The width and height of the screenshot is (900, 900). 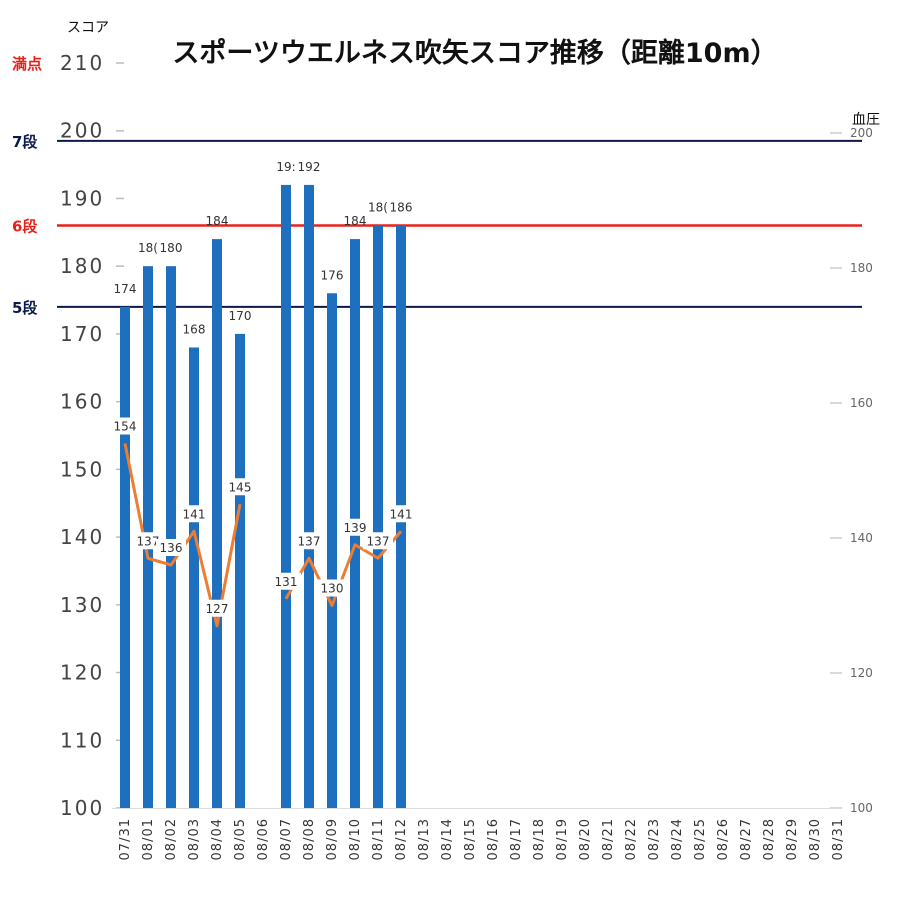 What do you see at coordinates (769, 839) in the screenshot?
I see `x-tick-label: 08/28` at bounding box center [769, 839].